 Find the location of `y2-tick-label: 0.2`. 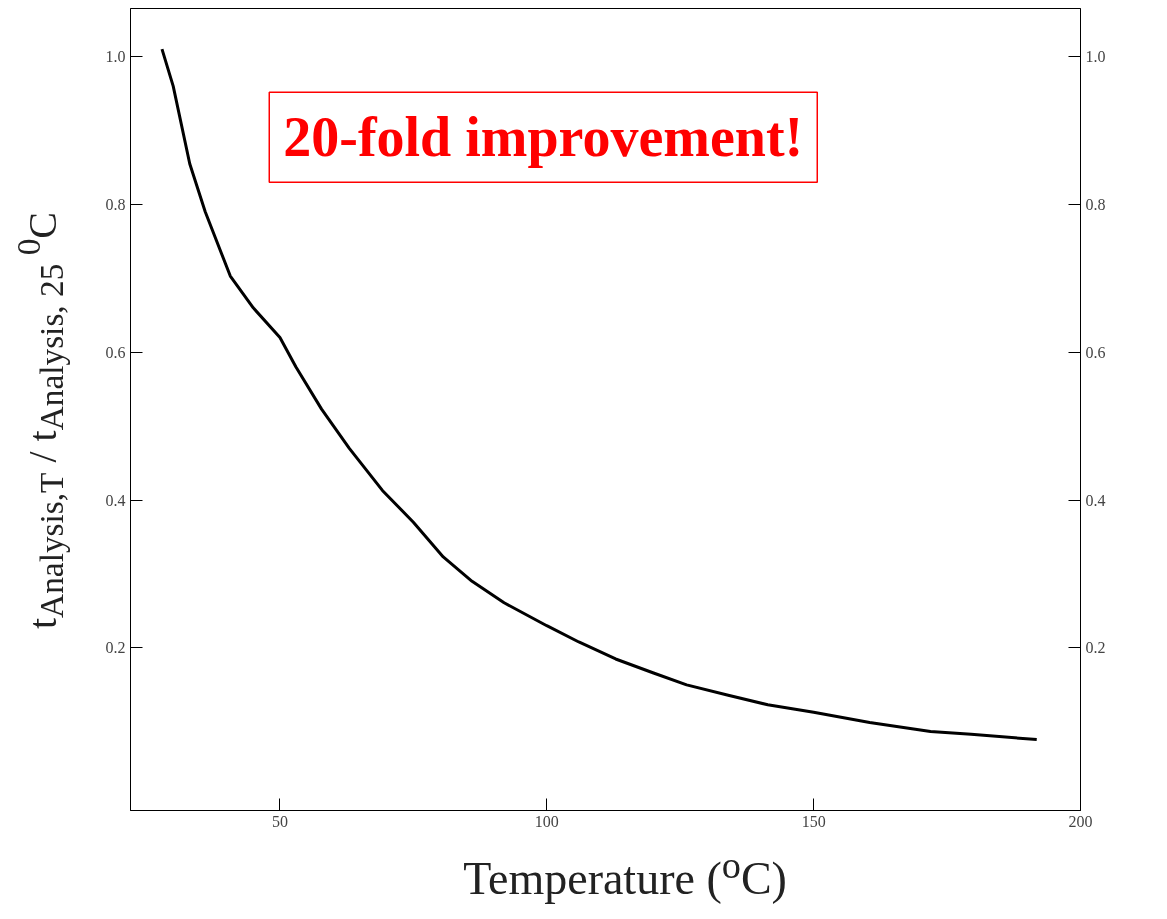

y2-tick-label: 0.2 is located at coordinates (1095, 648).